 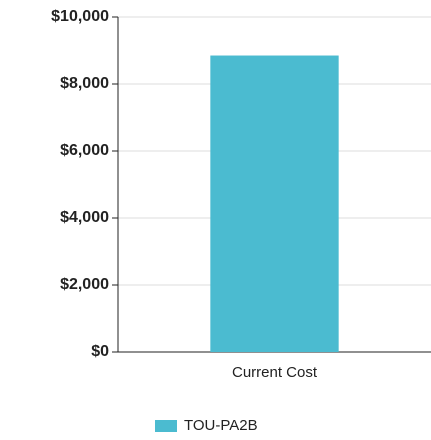 I want to click on legend-swatch, so click(x=166, y=426).